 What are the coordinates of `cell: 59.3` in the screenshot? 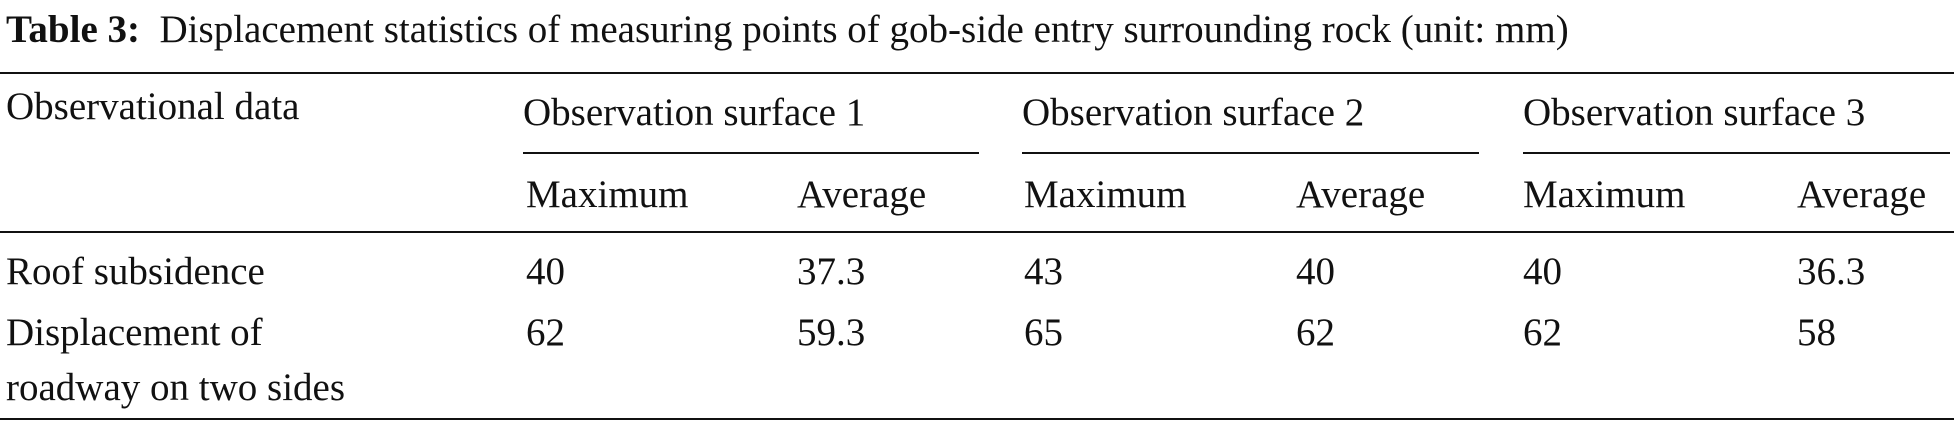 It's located at (831, 332).